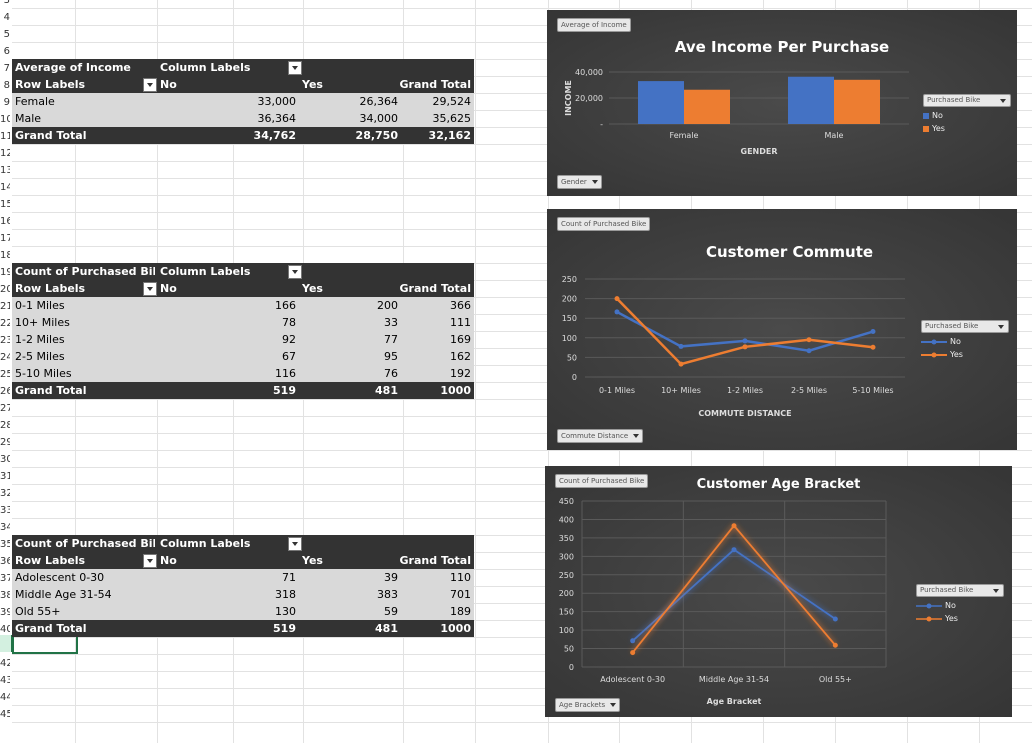  I want to click on row-number: 28, so click(5, 425).